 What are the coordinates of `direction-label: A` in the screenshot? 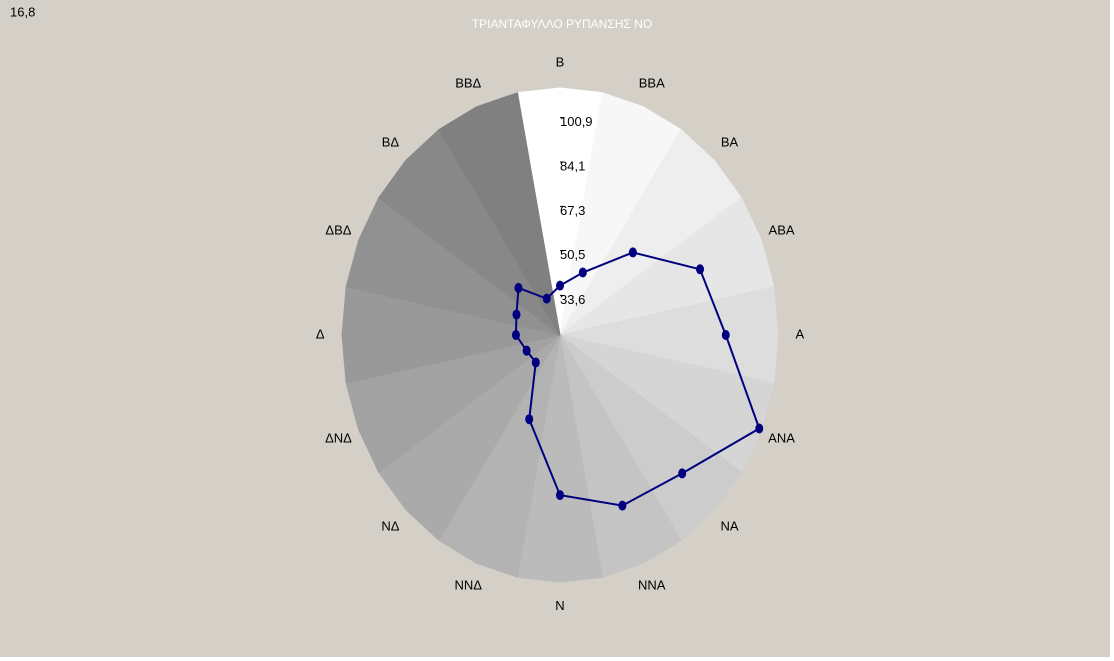 It's located at (799, 333).